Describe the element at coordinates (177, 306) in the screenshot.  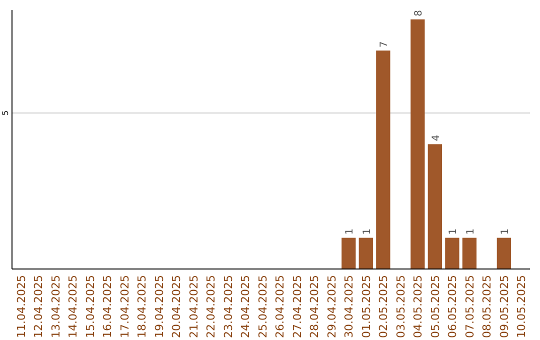
I see `x-tick-label: 20.04.2025` at that location.